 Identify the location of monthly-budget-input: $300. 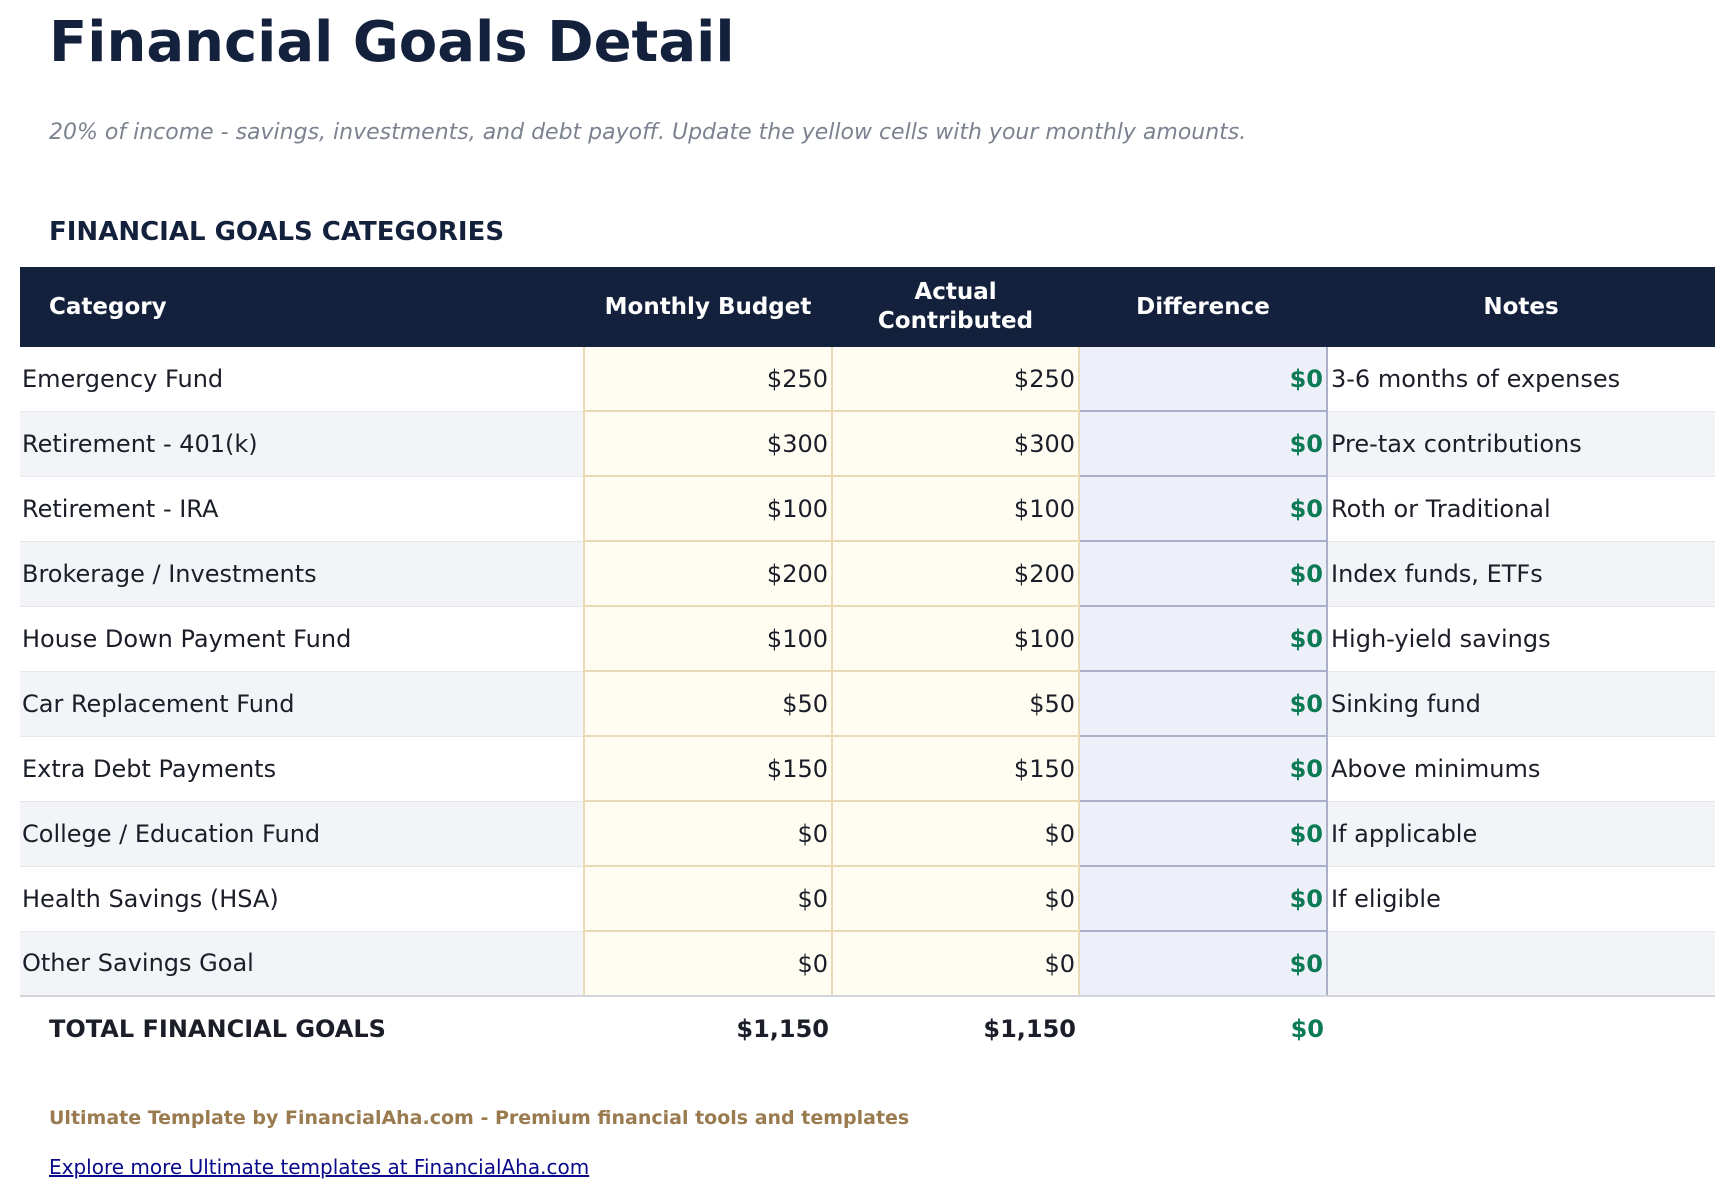
(708, 444).